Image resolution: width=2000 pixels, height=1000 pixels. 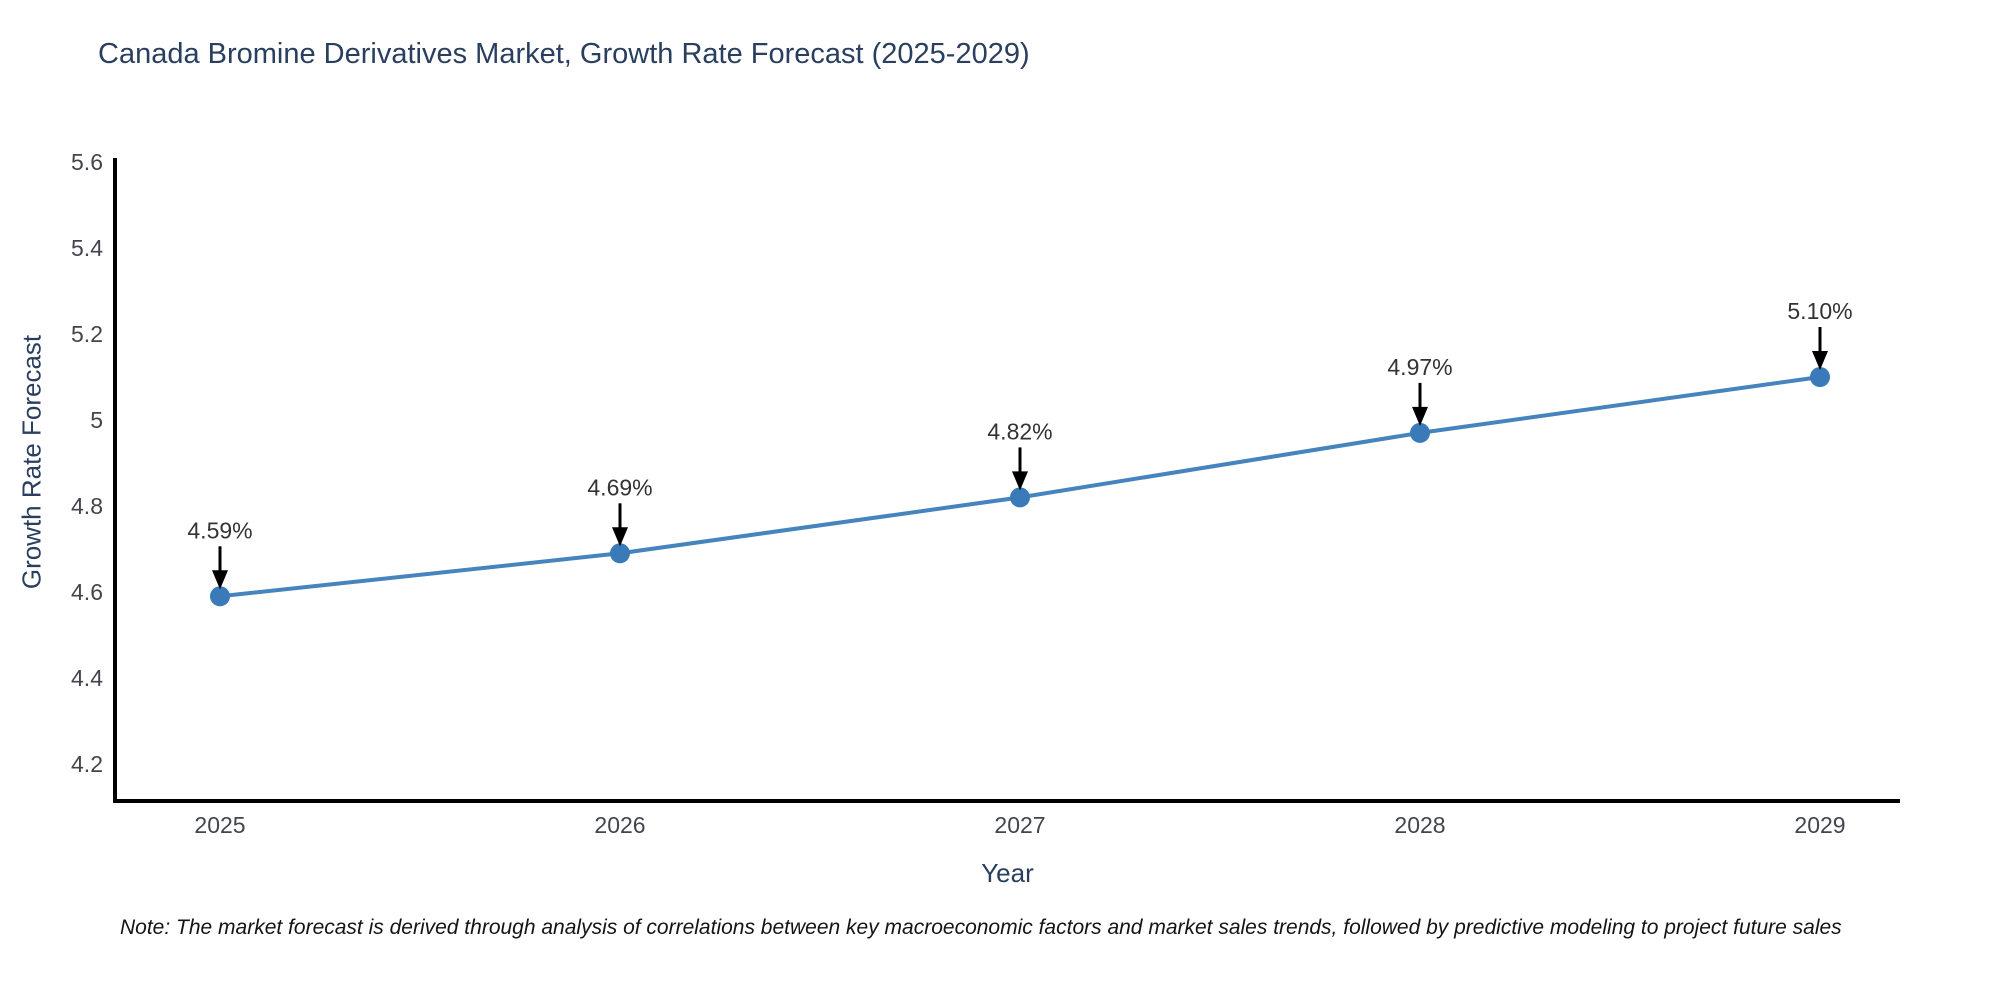 I want to click on data-point-2028, so click(x=1420, y=432).